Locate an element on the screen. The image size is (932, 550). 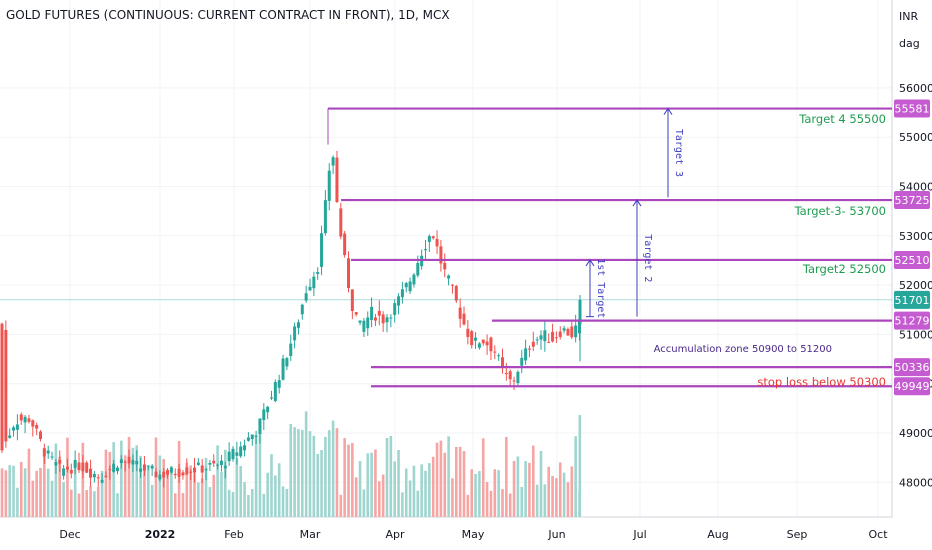
price-tick-label: 52000 is located at coordinates (915, 285).